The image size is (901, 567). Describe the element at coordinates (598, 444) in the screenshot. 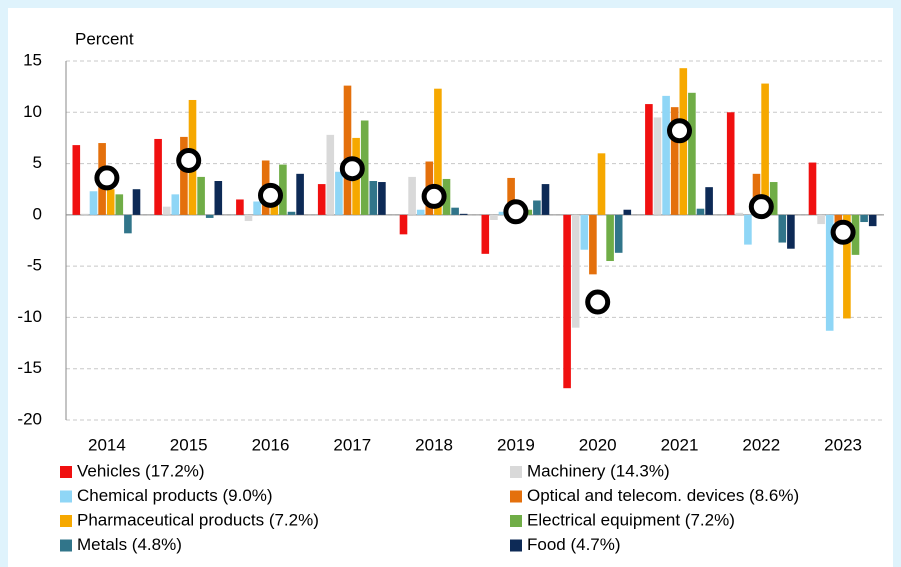

I see `x-tick-label: 2020` at that location.